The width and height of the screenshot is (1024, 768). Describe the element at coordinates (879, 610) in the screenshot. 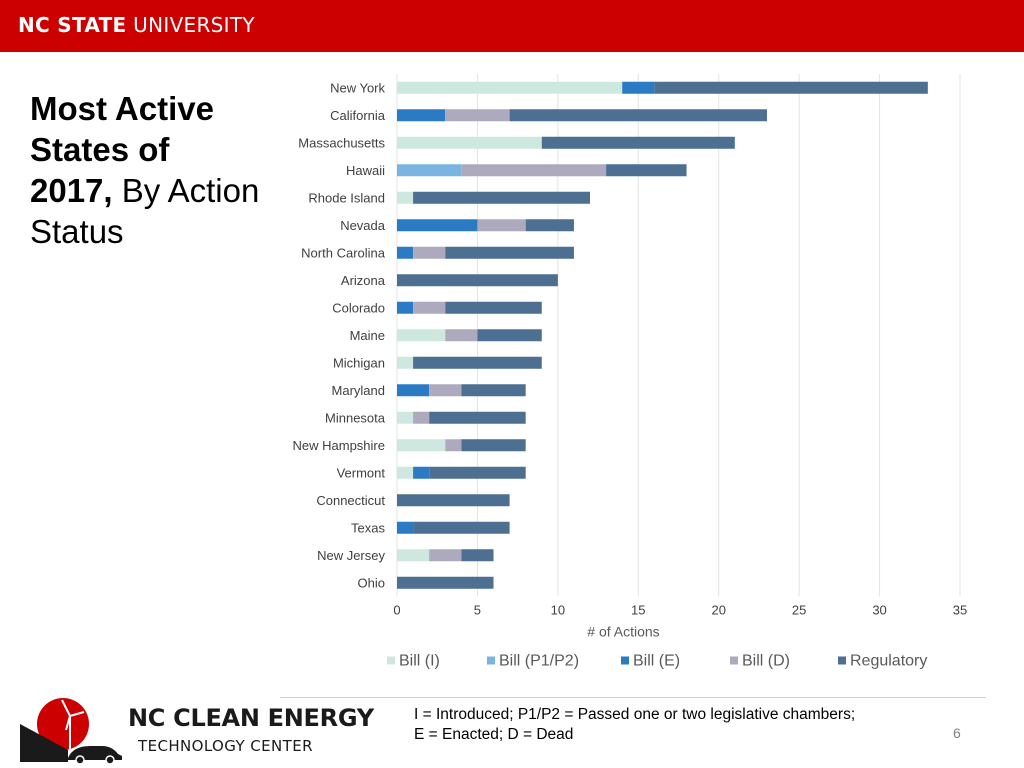

I see `x-tick-label: 30` at that location.